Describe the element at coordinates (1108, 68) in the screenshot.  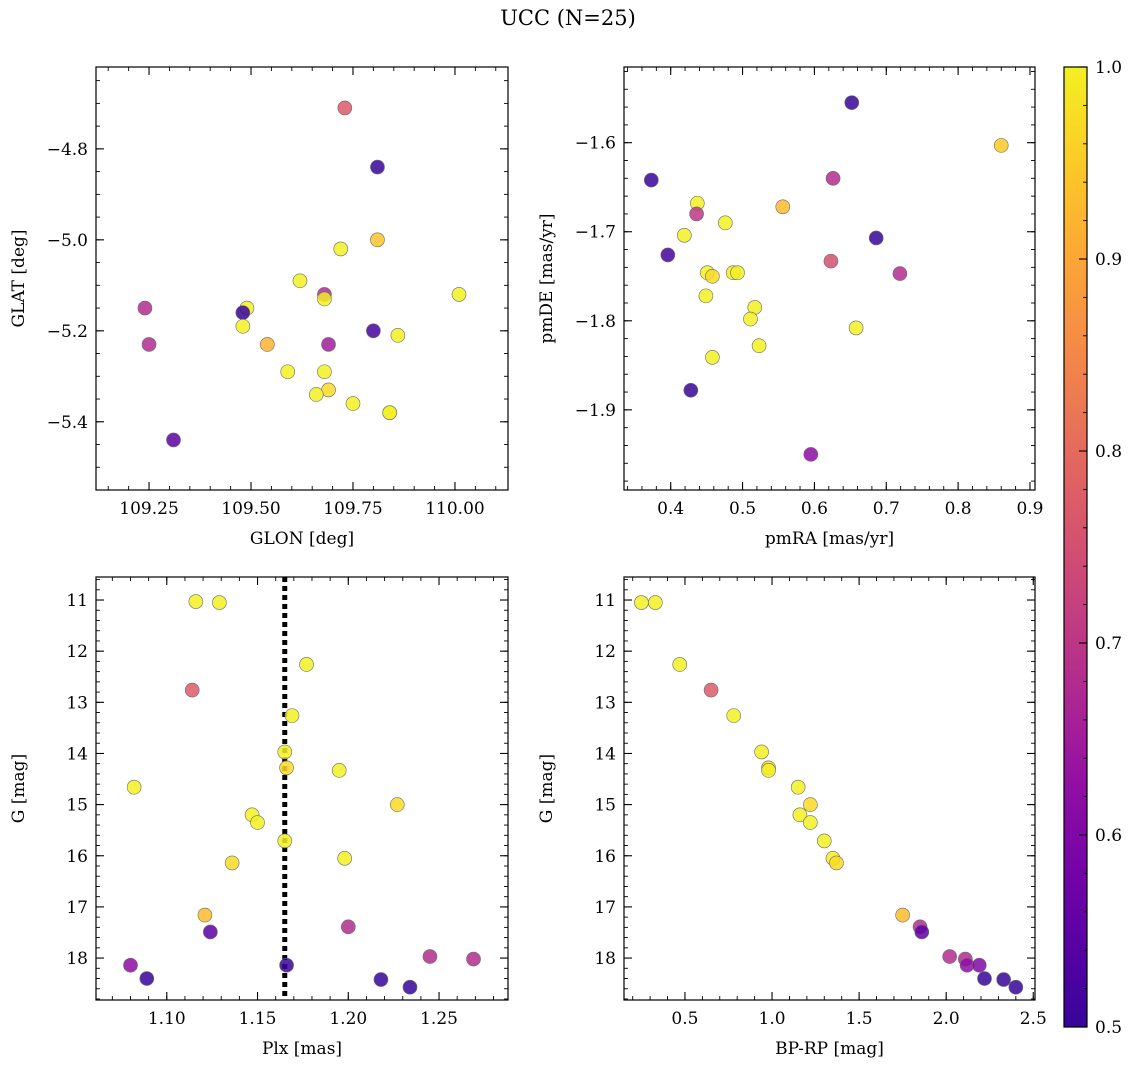
I see `colorbar-tick-label: 1.0` at that location.